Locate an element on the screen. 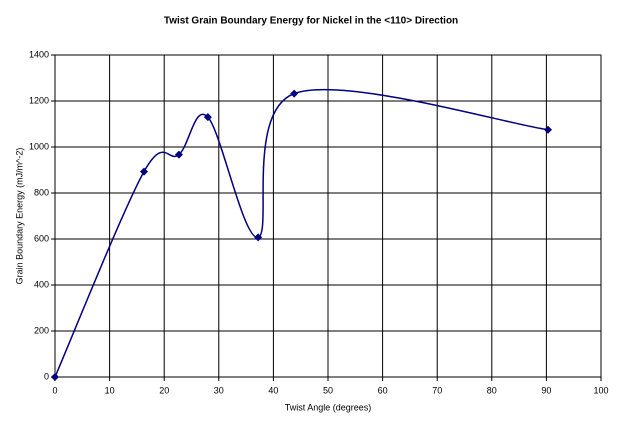 This screenshot has width=624, height=426. y-tick-label: 400 is located at coordinates (41, 284).